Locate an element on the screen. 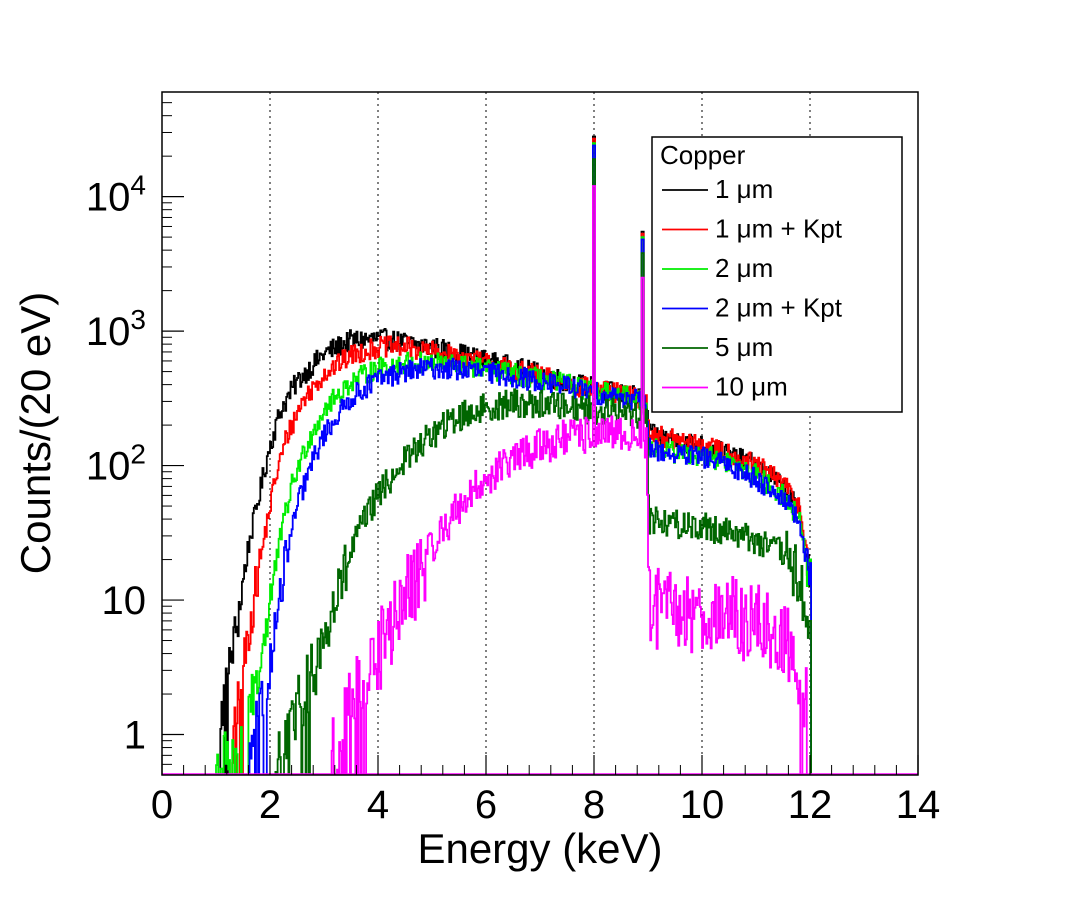 This screenshot has width=1080, height=913. x-axis-title: Energy (keV) is located at coordinates (539, 848).